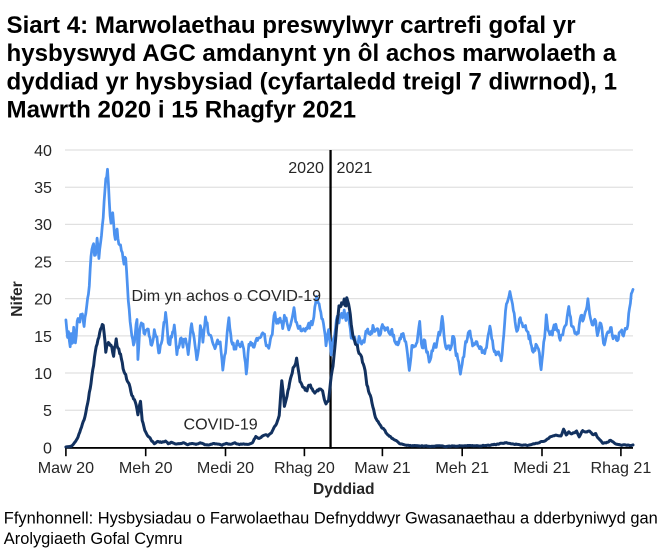 The image size is (669, 559). I want to click on svg-text: 2020, so click(306, 168).